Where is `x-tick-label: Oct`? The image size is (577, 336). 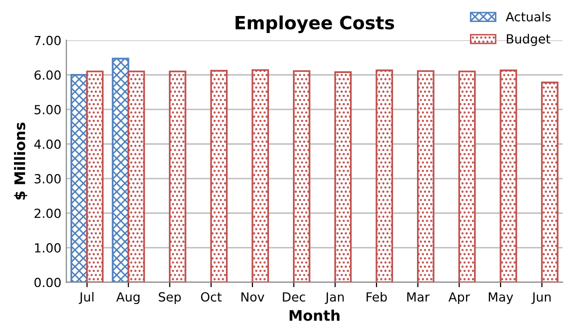 x-tick-label: Oct is located at coordinates (211, 297).